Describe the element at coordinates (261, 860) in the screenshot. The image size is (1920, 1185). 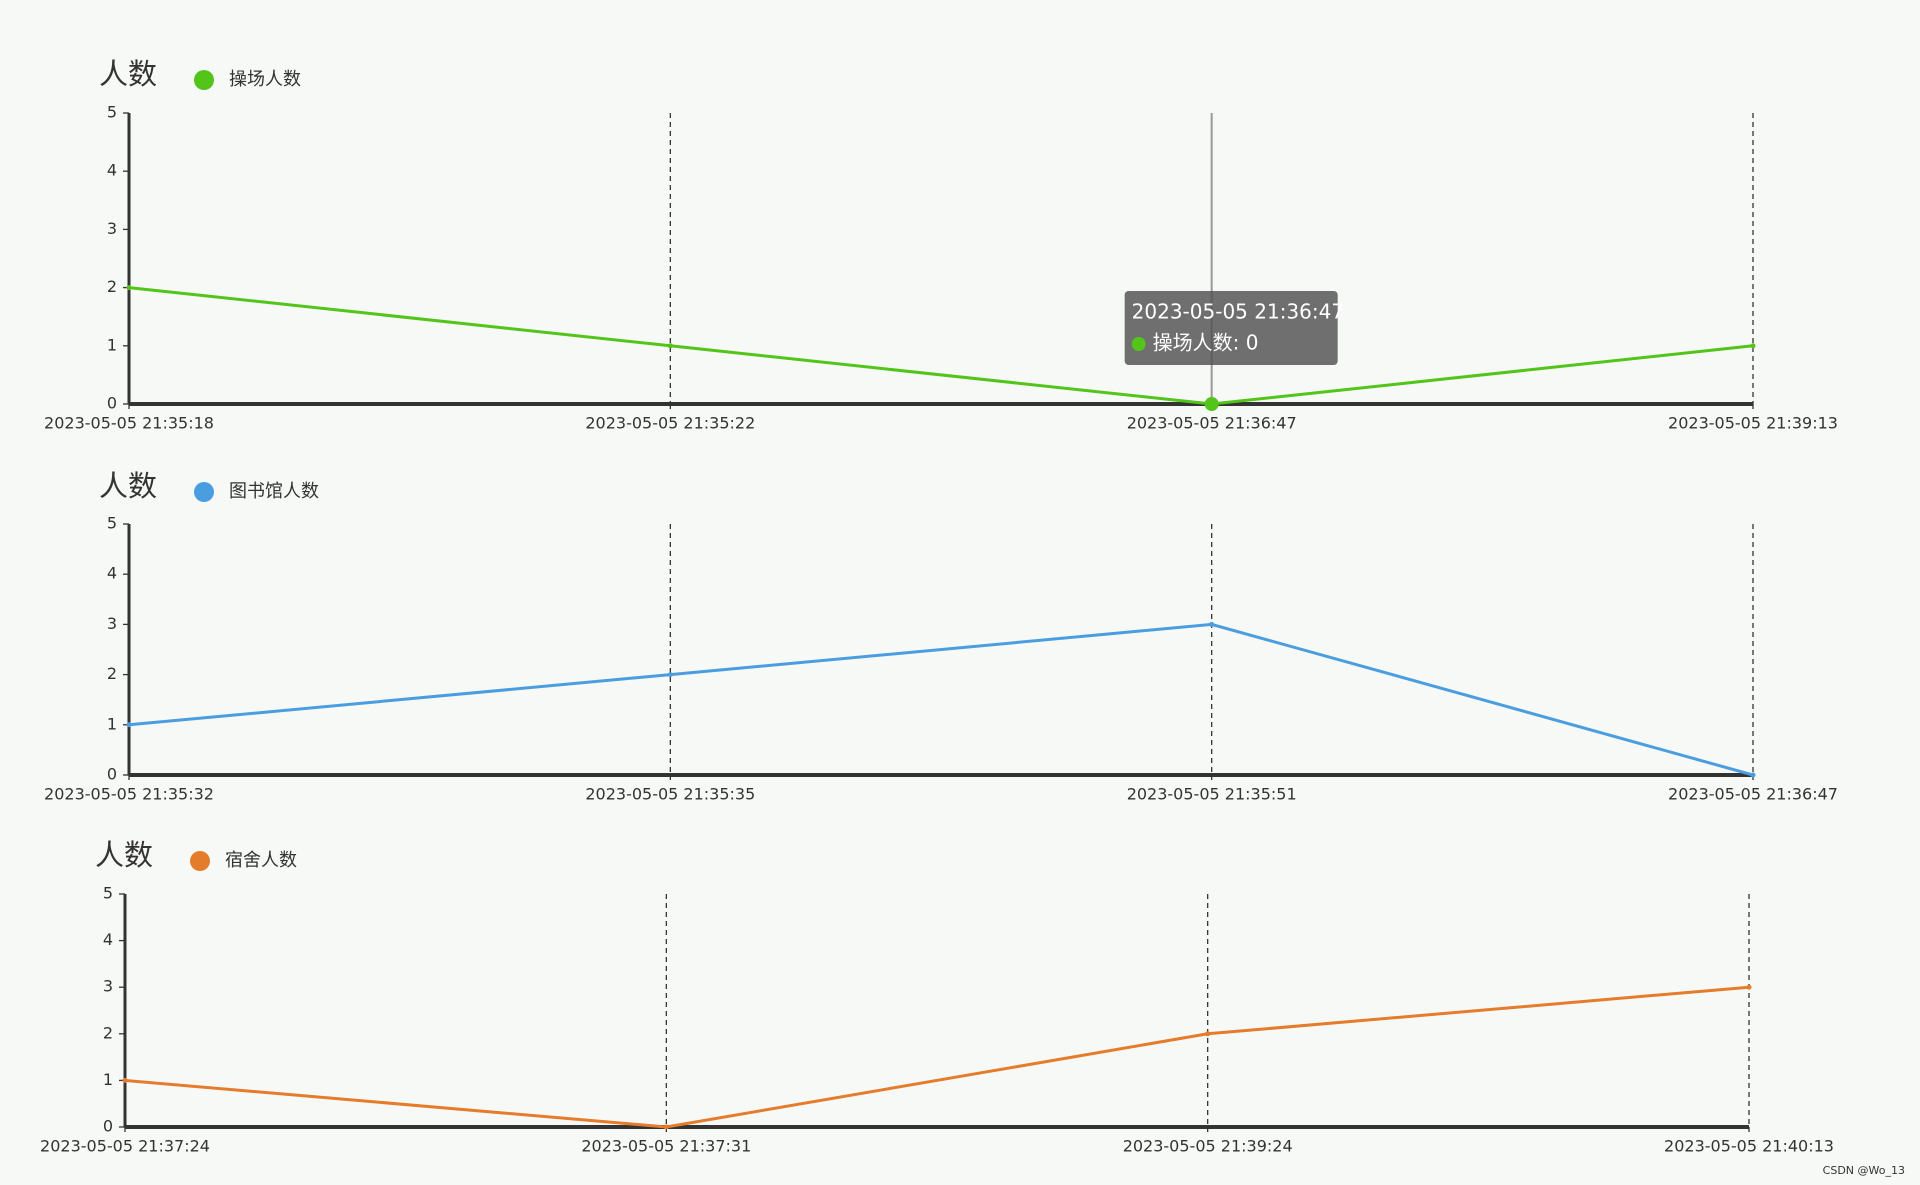
I see `legend-label: 宿舍人数` at that location.